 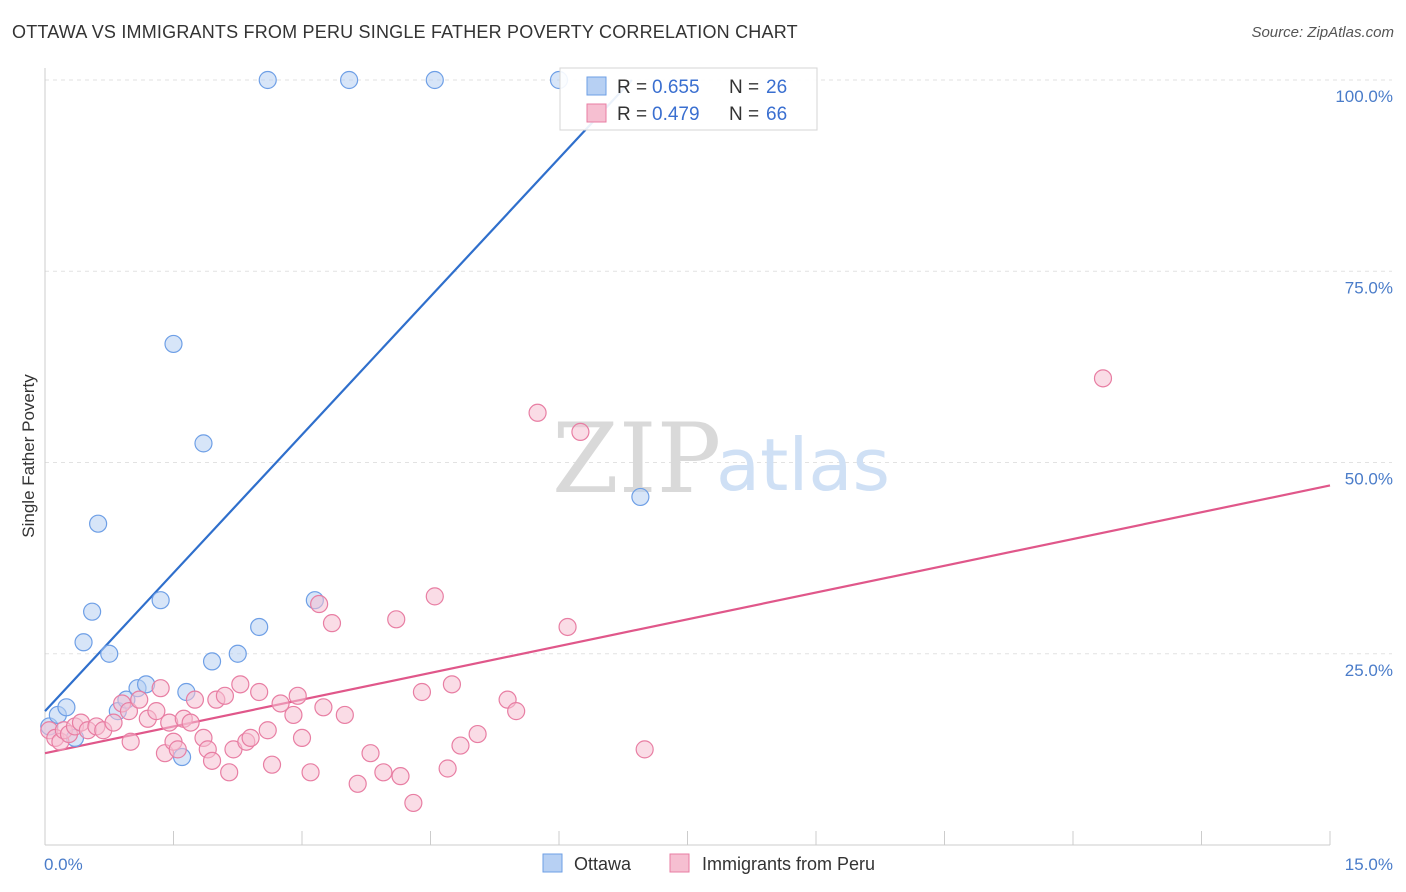 What do you see at coordinates (28, 456) in the screenshot?
I see `y-axis-label: Single Father Poverty` at bounding box center [28, 456].